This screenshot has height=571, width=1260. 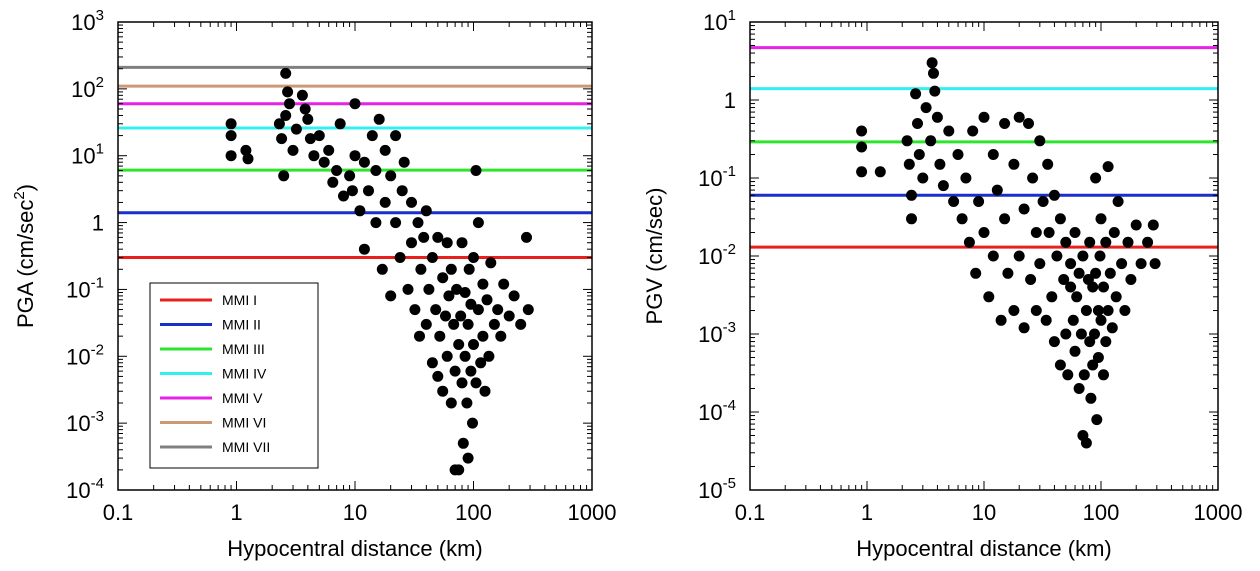 I want to click on y-tick-label: 10⁻⁵, so click(x=717, y=489).